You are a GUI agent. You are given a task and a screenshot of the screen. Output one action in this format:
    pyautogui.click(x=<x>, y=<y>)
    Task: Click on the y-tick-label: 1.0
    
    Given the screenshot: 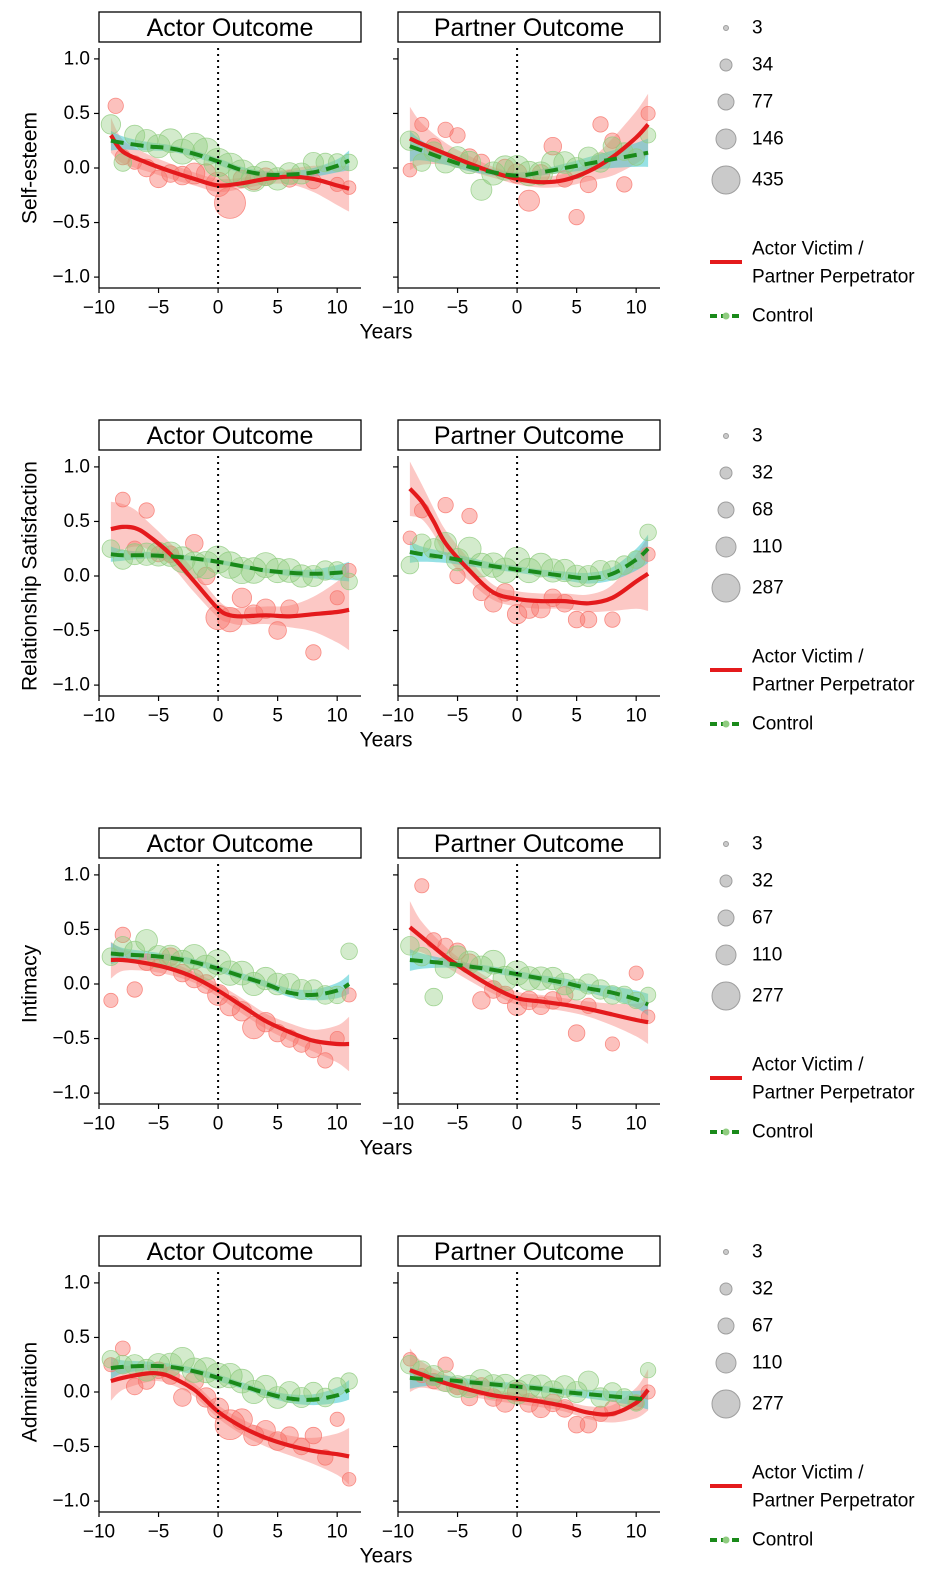 What is the action you would take?
    pyautogui.click(x=77, y=58)
    